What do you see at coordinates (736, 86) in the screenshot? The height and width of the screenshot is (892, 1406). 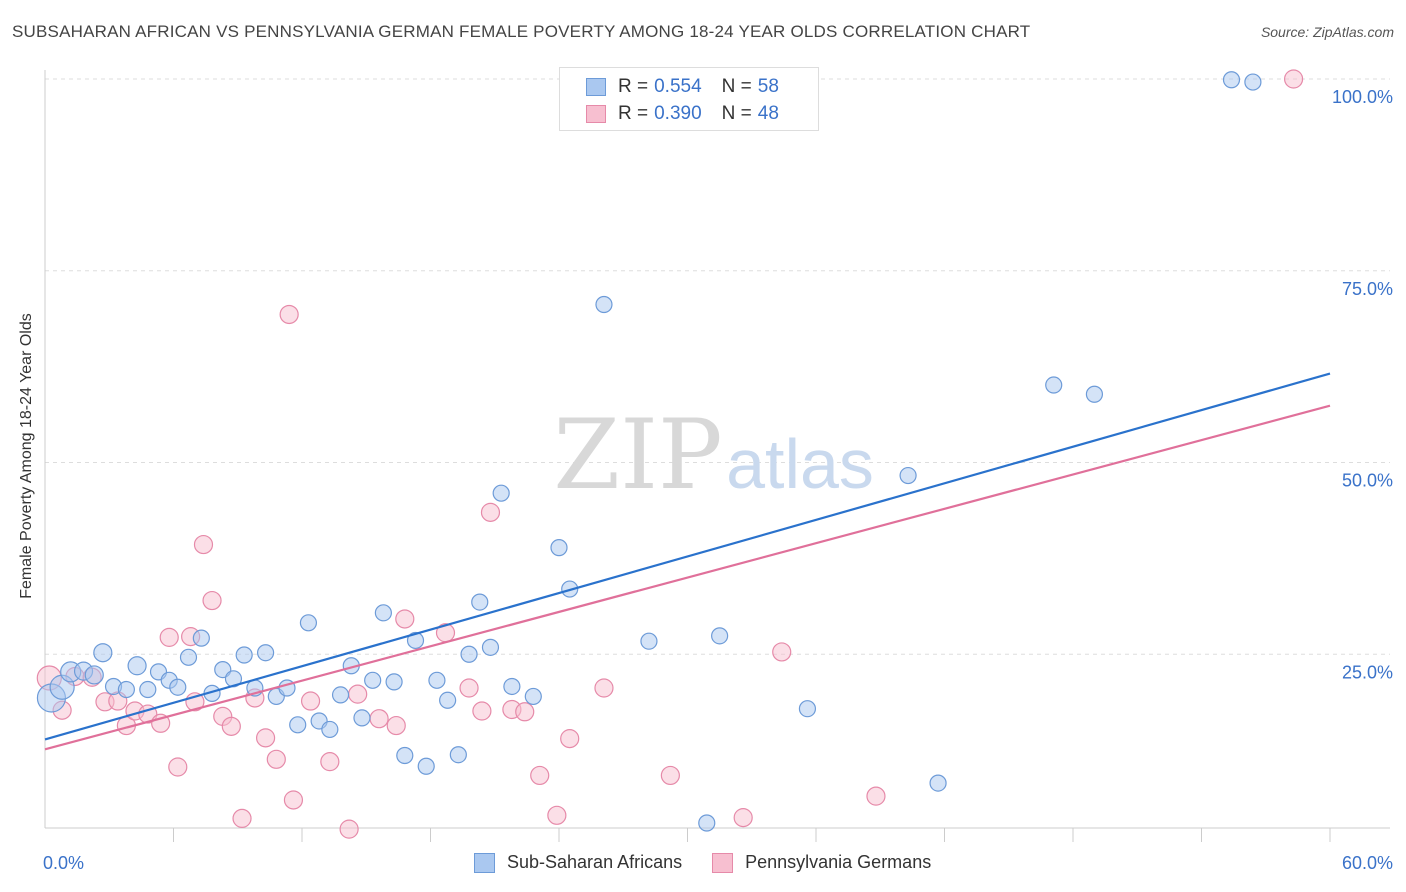 I see `n-label: N =` at bounding box center [736, 86].